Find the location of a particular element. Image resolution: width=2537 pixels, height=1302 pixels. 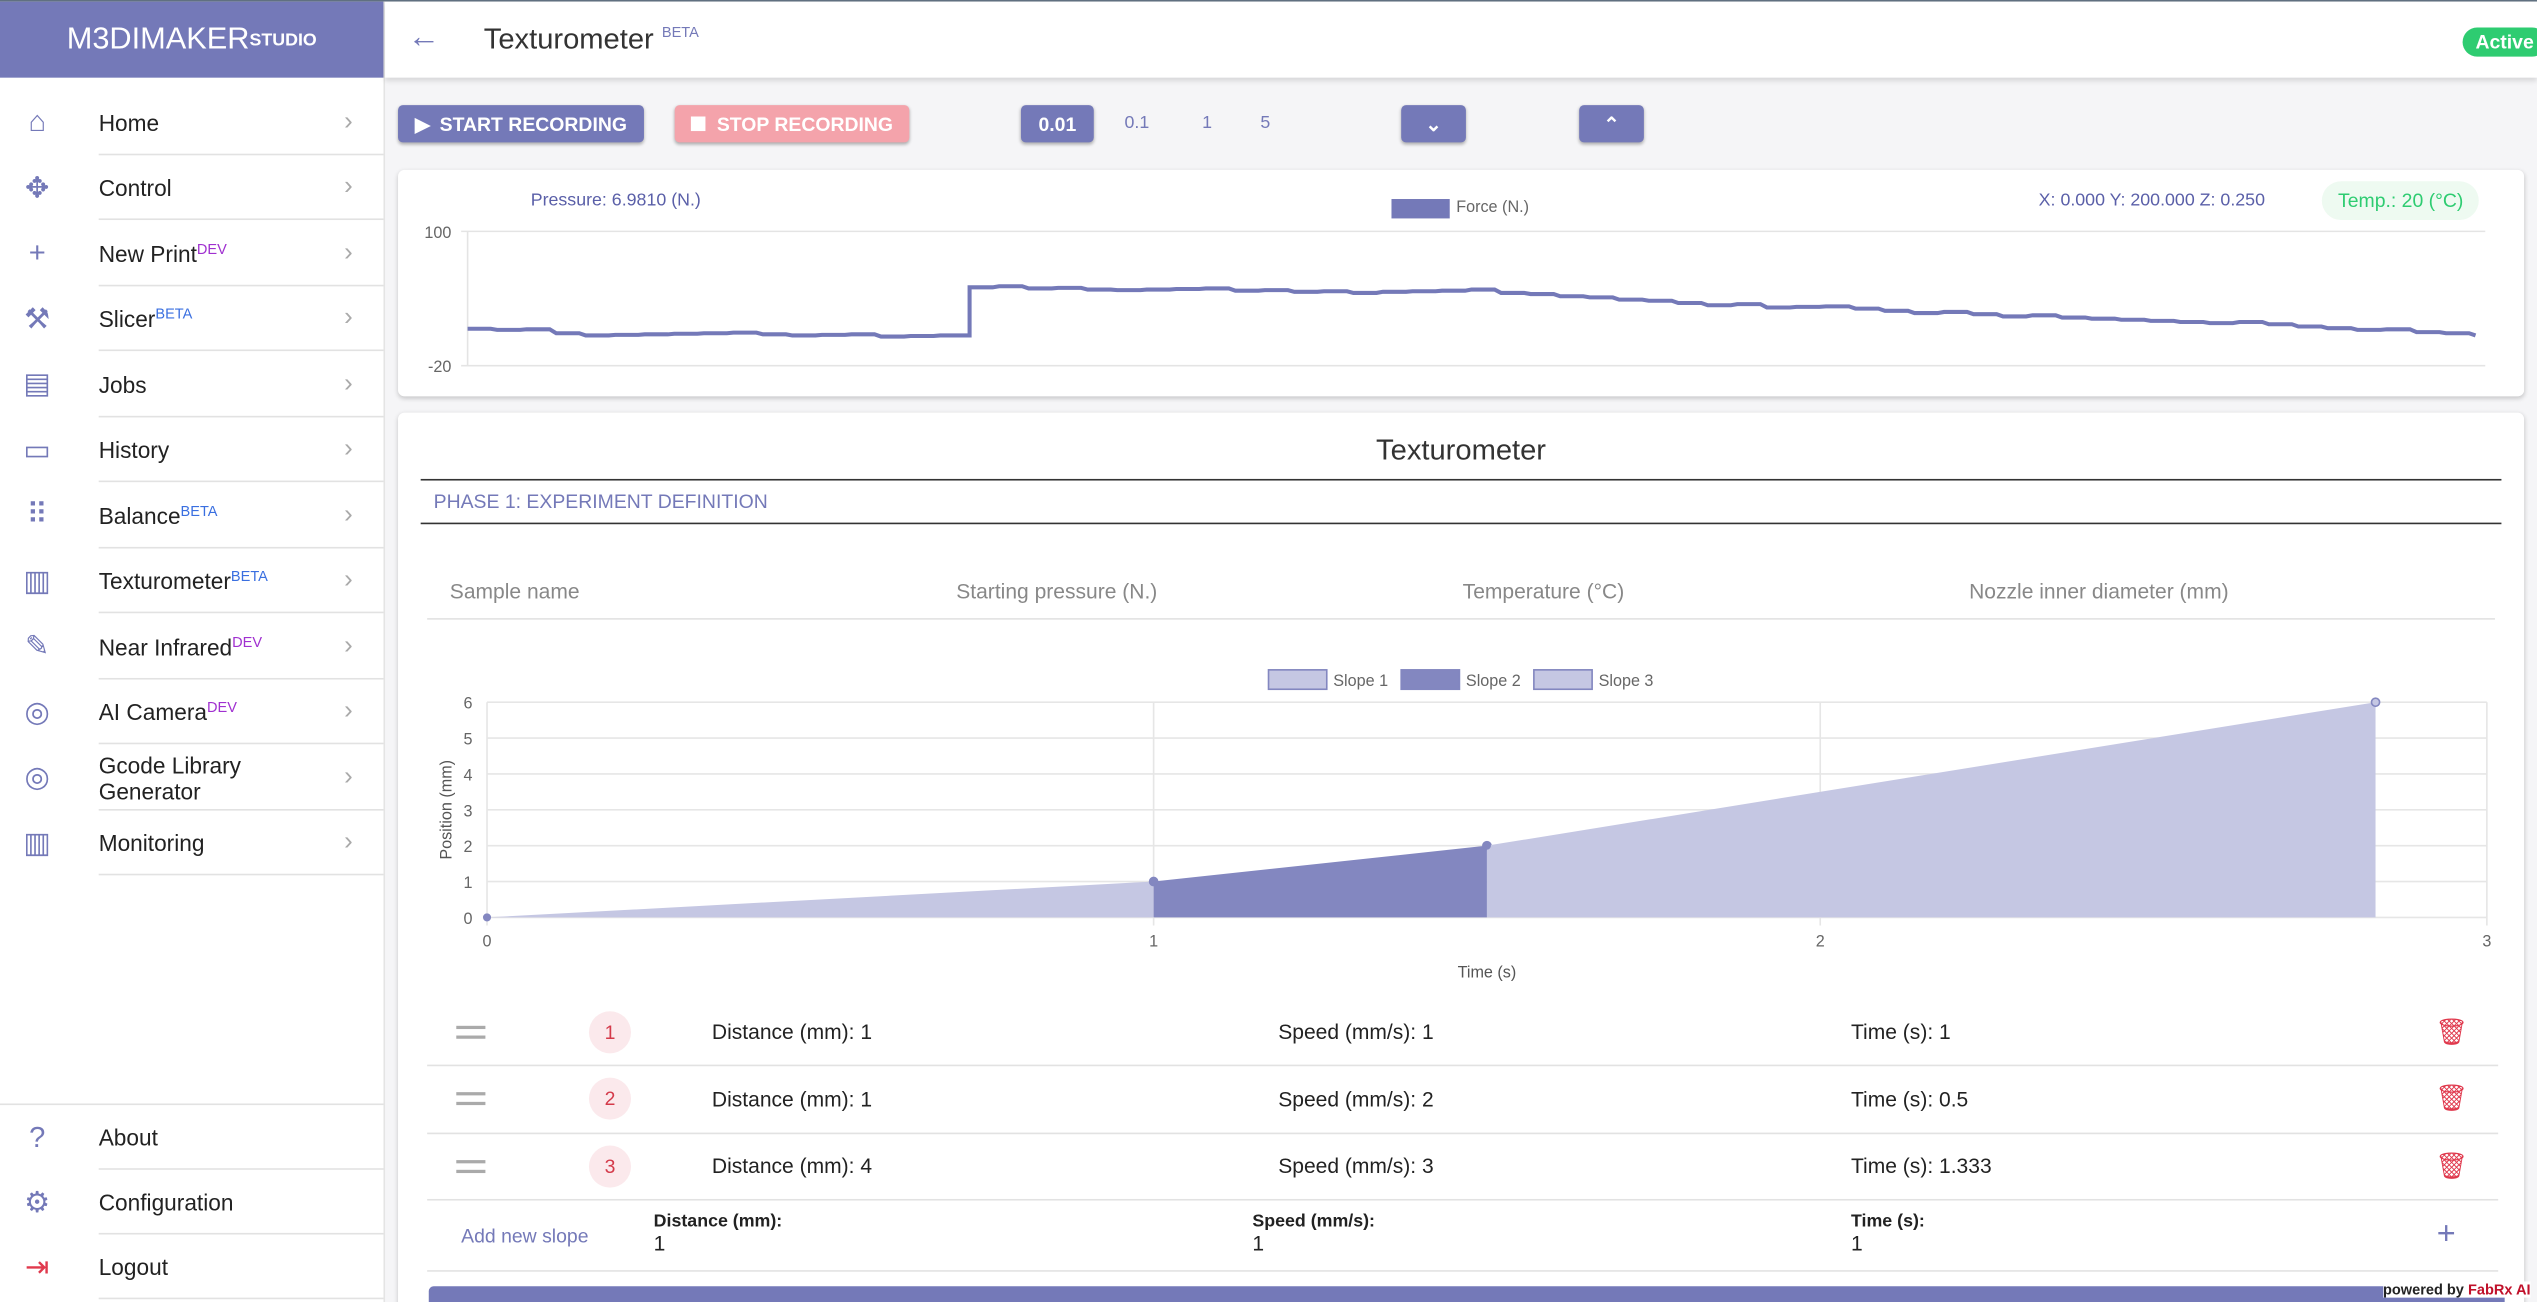

slope-number: 2 is located at coordinates (610, 1098).